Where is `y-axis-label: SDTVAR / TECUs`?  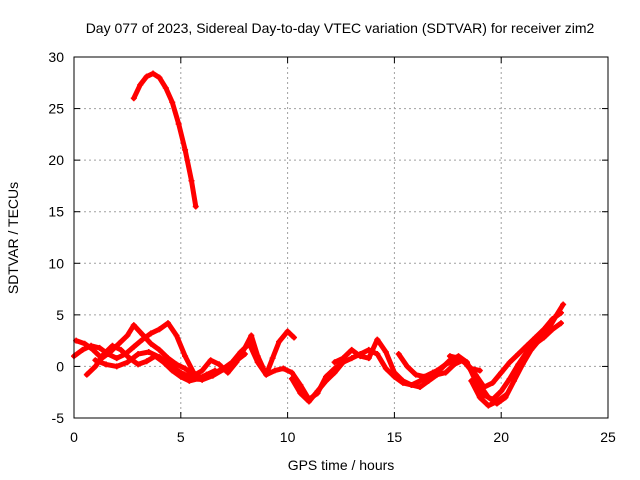 y-axis-label: SDTVAR / TECUs is located at coordinates (13, 238).